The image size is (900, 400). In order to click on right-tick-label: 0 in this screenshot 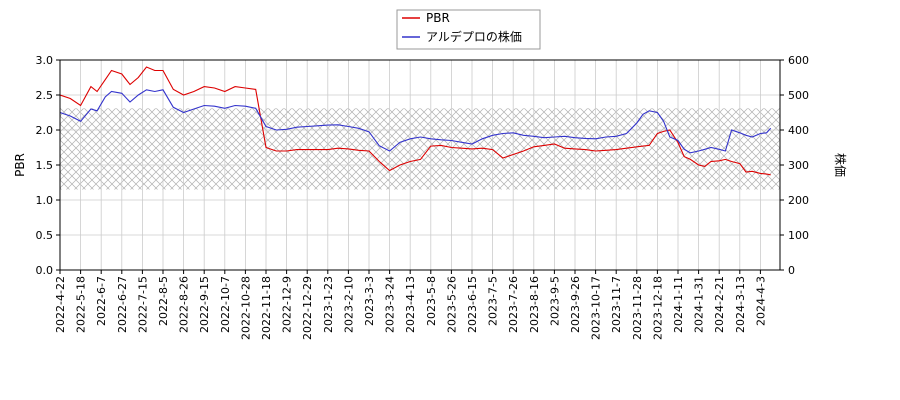, I will do `click(791, 270)`.